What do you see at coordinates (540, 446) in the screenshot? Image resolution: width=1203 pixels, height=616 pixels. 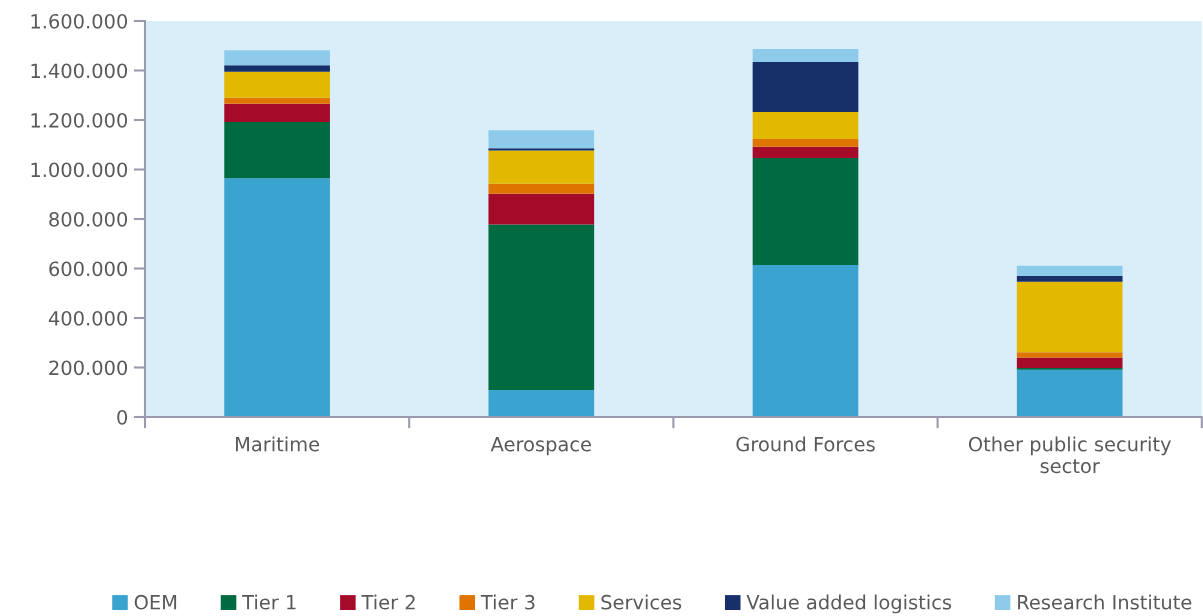 I see `x-tick-label: Aerospace` at bounding box center [540, 446].